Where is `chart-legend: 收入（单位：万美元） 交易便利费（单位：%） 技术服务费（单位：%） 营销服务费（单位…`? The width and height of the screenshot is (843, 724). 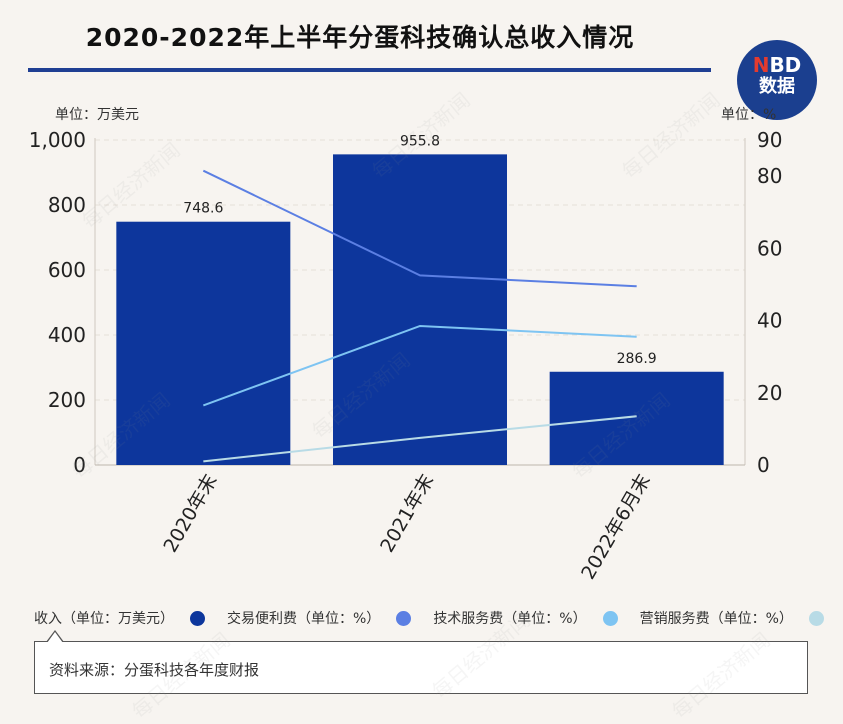
chart-legend: 收入（单位：万美元） 交易便利费（单位：%） 技术服务费（单位：%） 营销服务费（单位… is located at coordinates (438, 619).